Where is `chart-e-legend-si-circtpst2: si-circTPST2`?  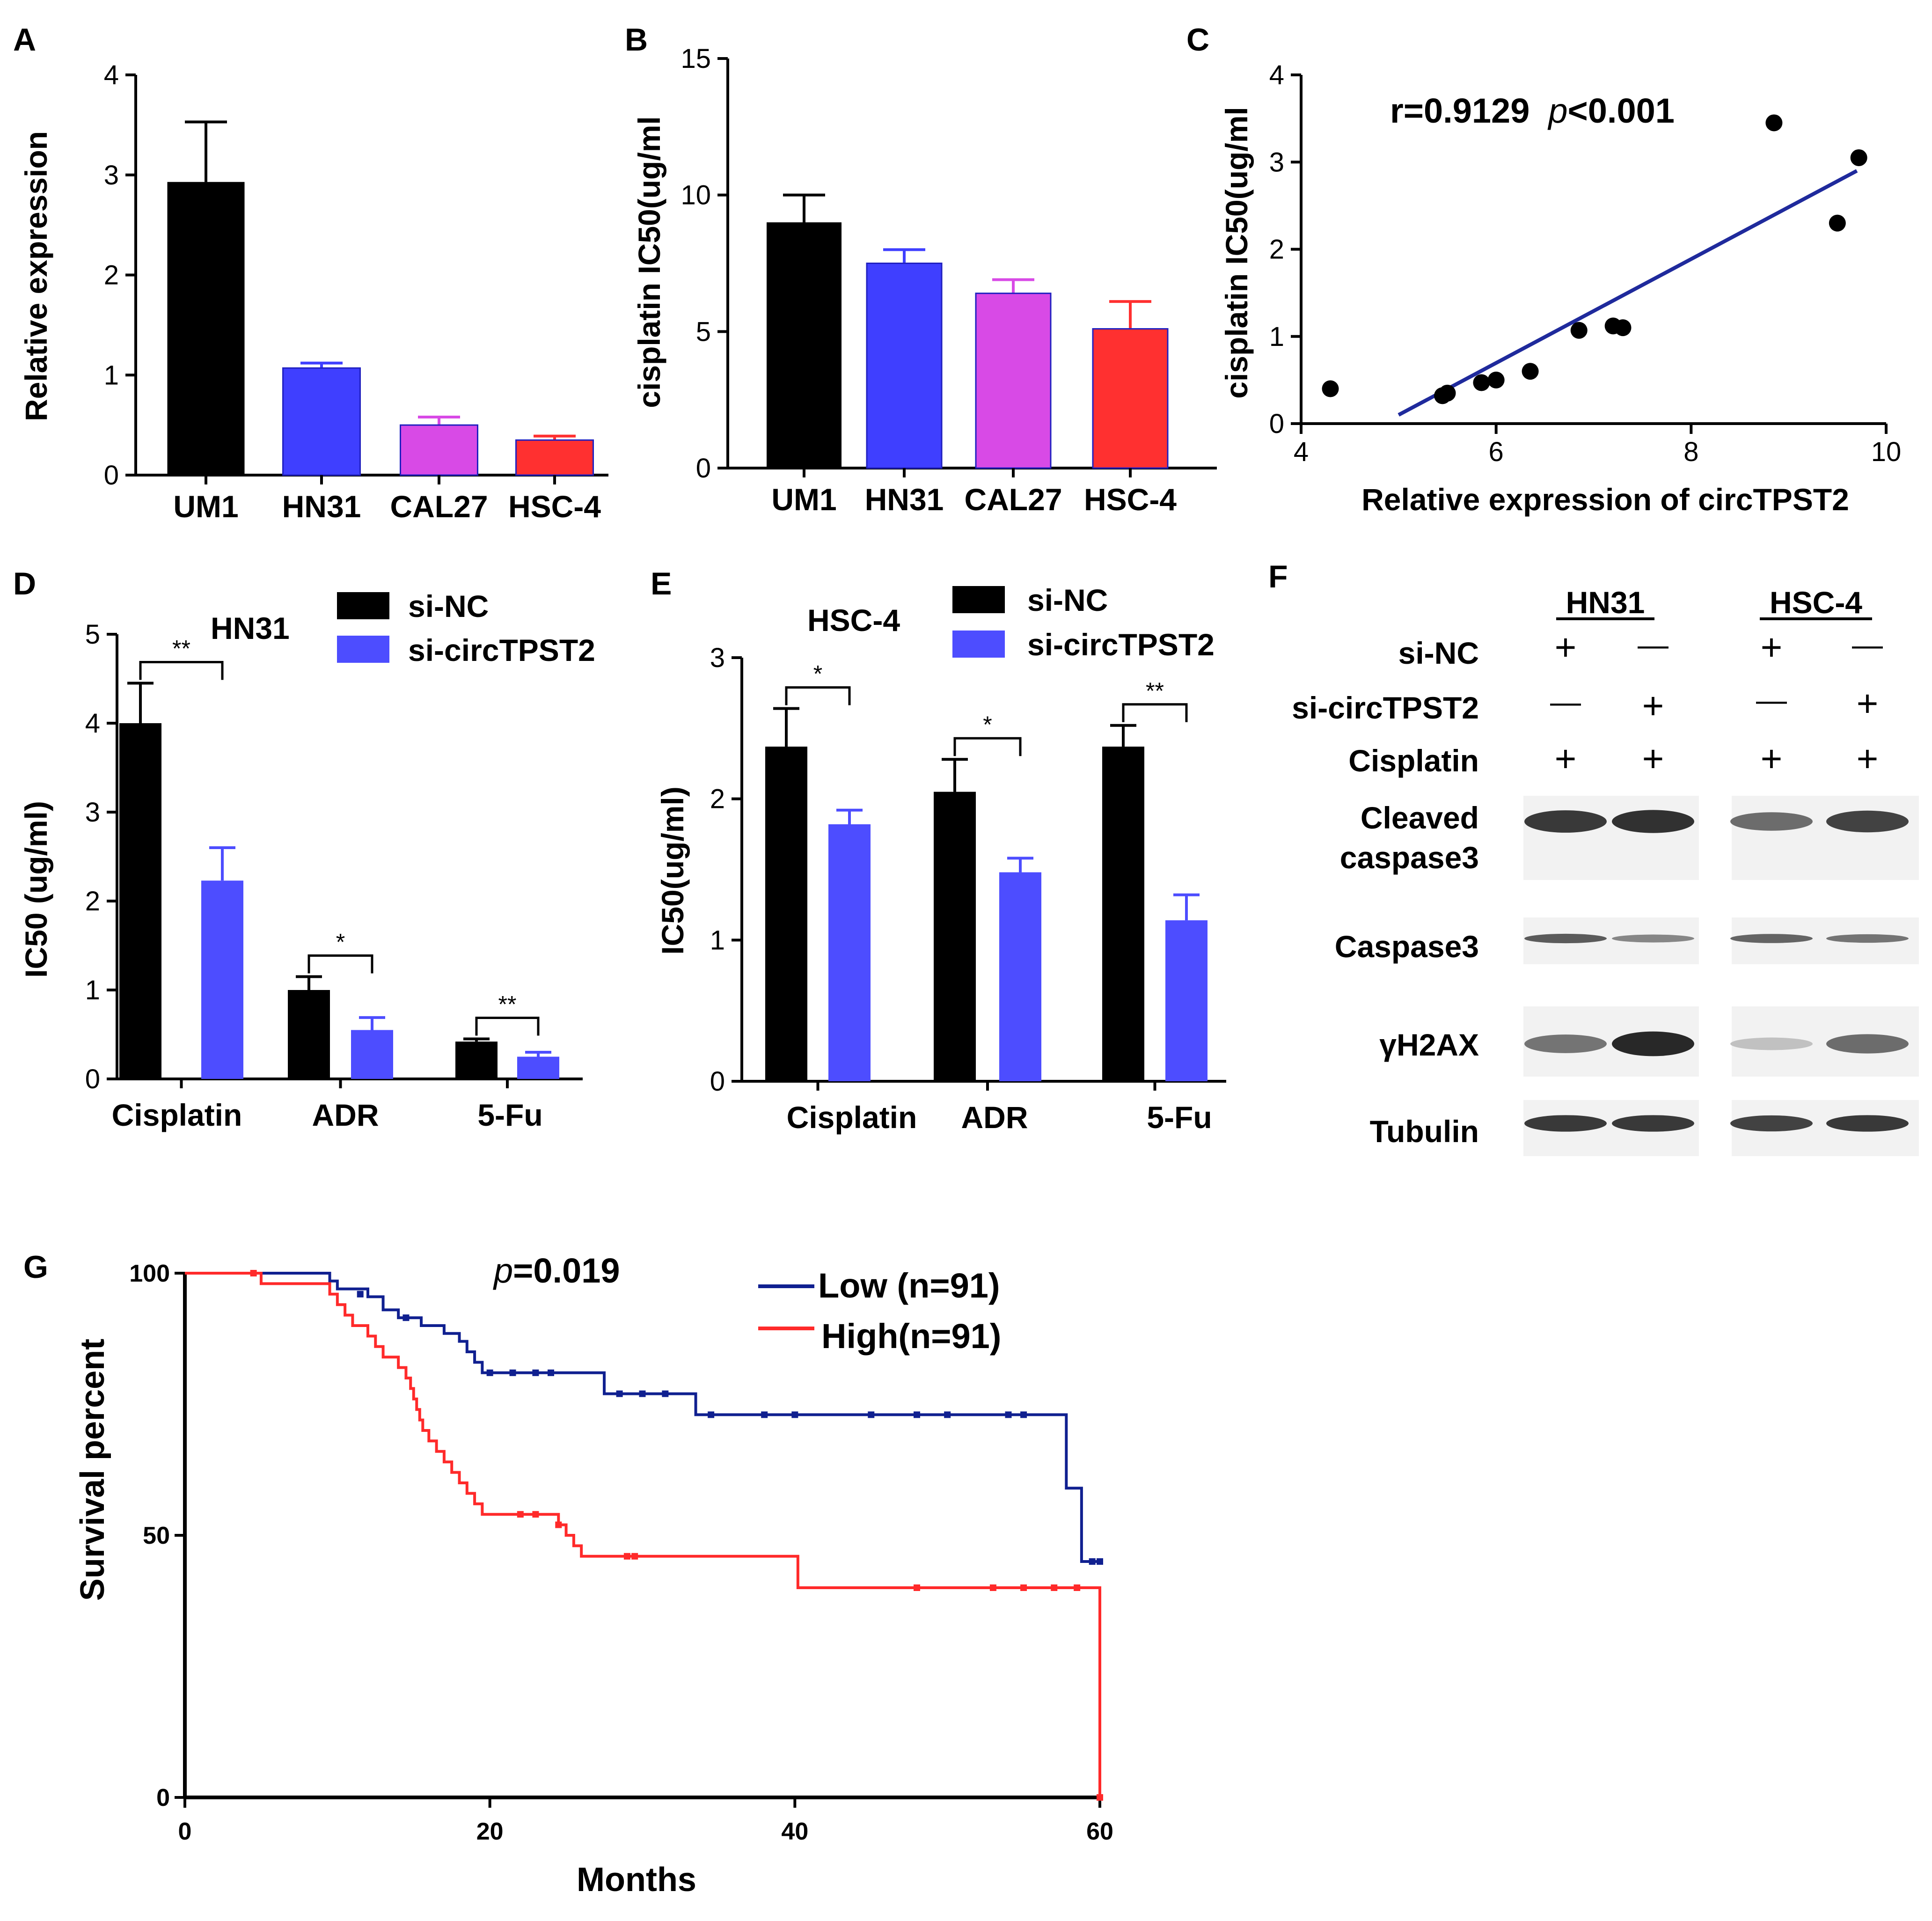 chart-e-legend-si-circtpst2: si-circTPST2 is located at coordinates (1121, 644).